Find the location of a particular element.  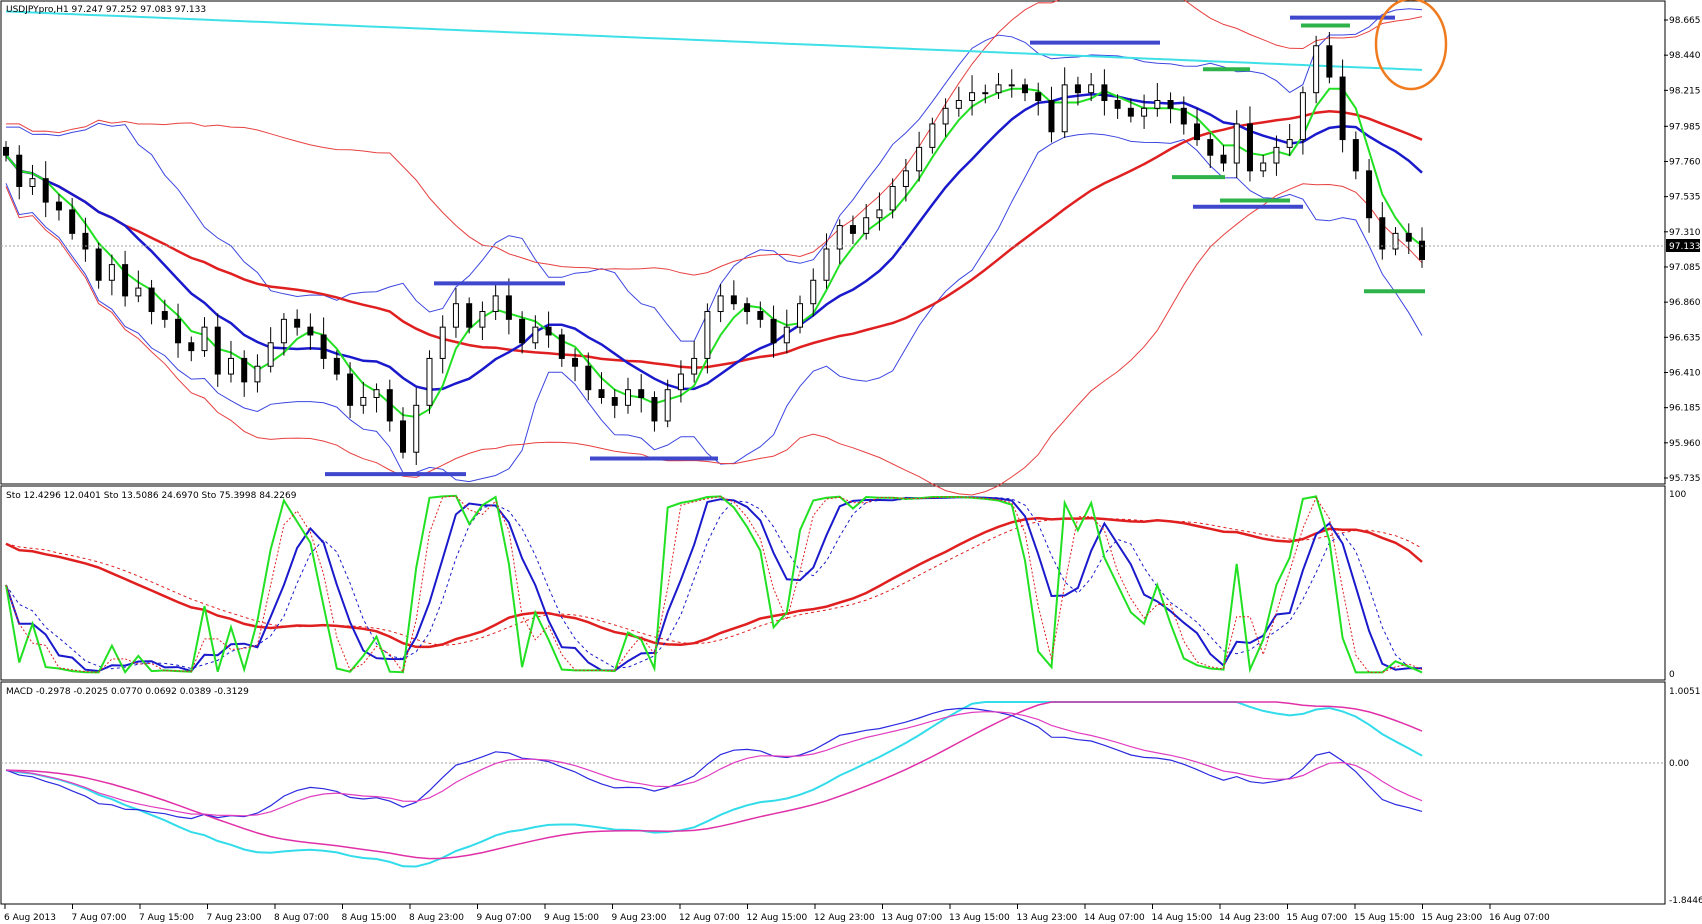

stoch-slow-line is located at coordinates (714, 582).